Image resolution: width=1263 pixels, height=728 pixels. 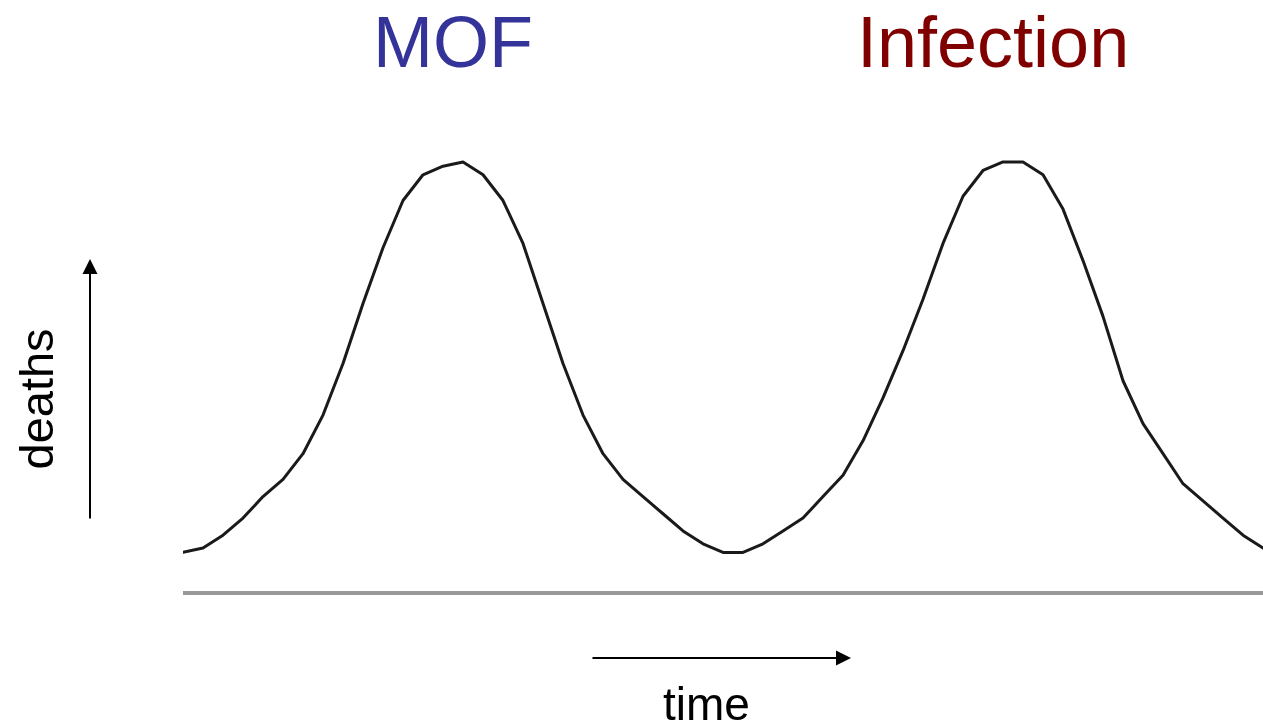 What do you see at coordinates (36, 399) in the screenshot?
I see `y-axis-title: deaths` at bounding box center [36, 399].